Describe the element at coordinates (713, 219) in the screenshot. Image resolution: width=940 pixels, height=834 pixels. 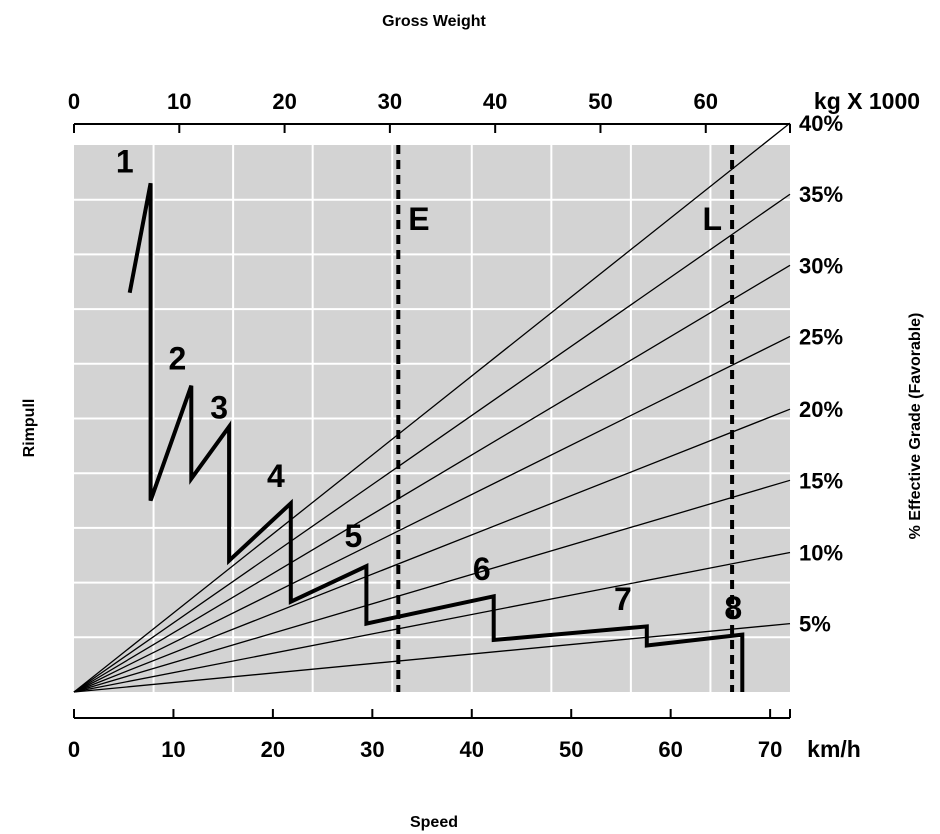
I see `marker-label: L` at that location.